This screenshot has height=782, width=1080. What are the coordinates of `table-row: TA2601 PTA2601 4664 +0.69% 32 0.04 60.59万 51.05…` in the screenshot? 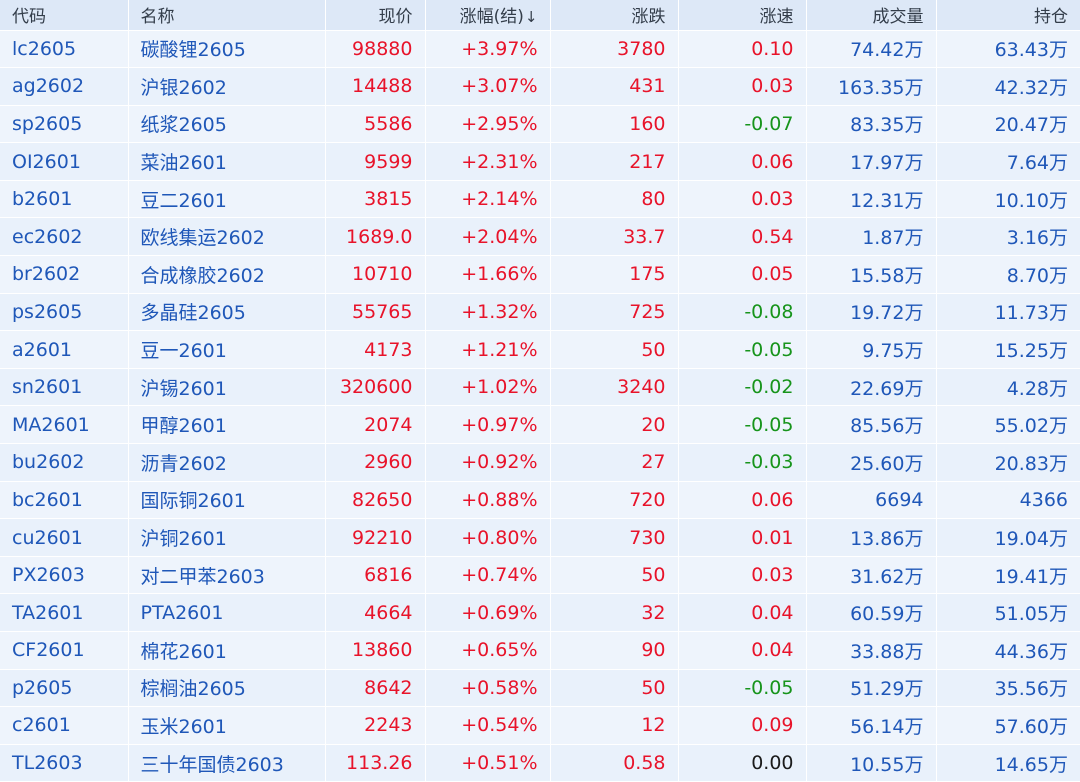 It's located at (540, 612).